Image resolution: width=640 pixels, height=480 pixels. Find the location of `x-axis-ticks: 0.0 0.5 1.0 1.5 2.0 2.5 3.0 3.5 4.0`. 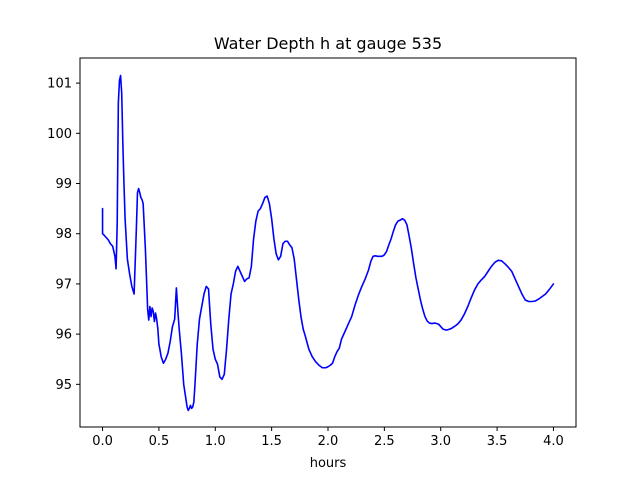

x-axis-ticks: 0.0 0.5 1.0 1.5 2.0 2.5 3.0 3.5 4.0 is located at coordinates (328, 438).